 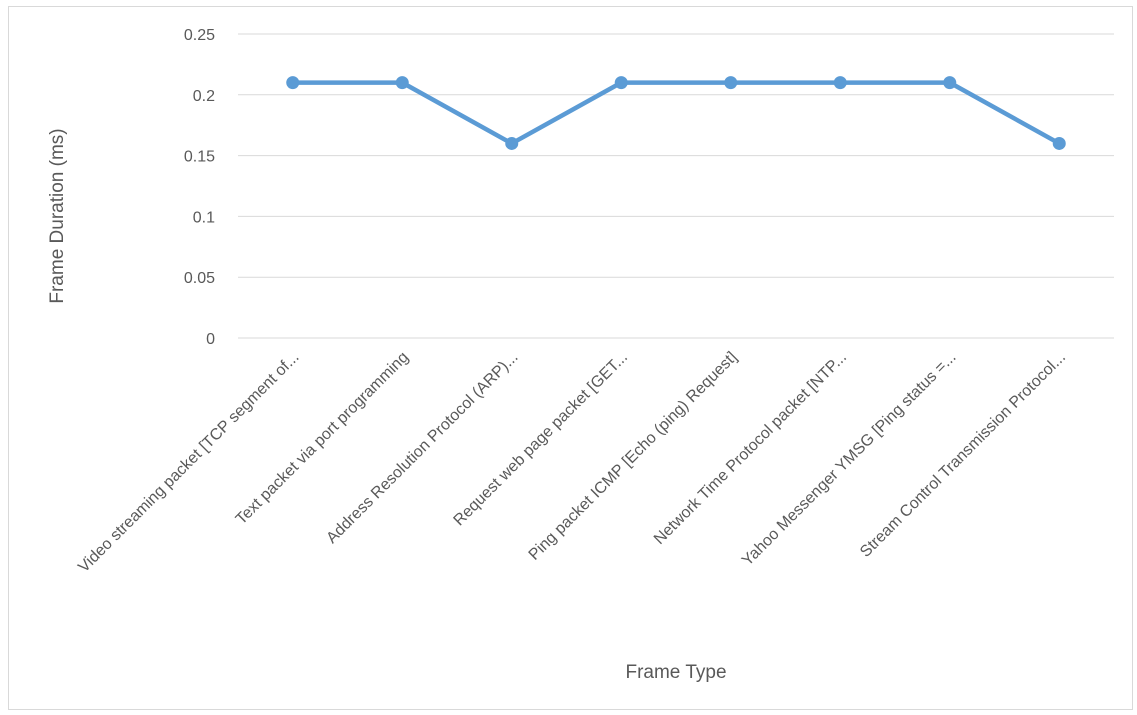 What do you see at coordinates (199, 278) in the screenshot?
I see `y-tick-label-1: 0.05` at bounding box center [199, 278].